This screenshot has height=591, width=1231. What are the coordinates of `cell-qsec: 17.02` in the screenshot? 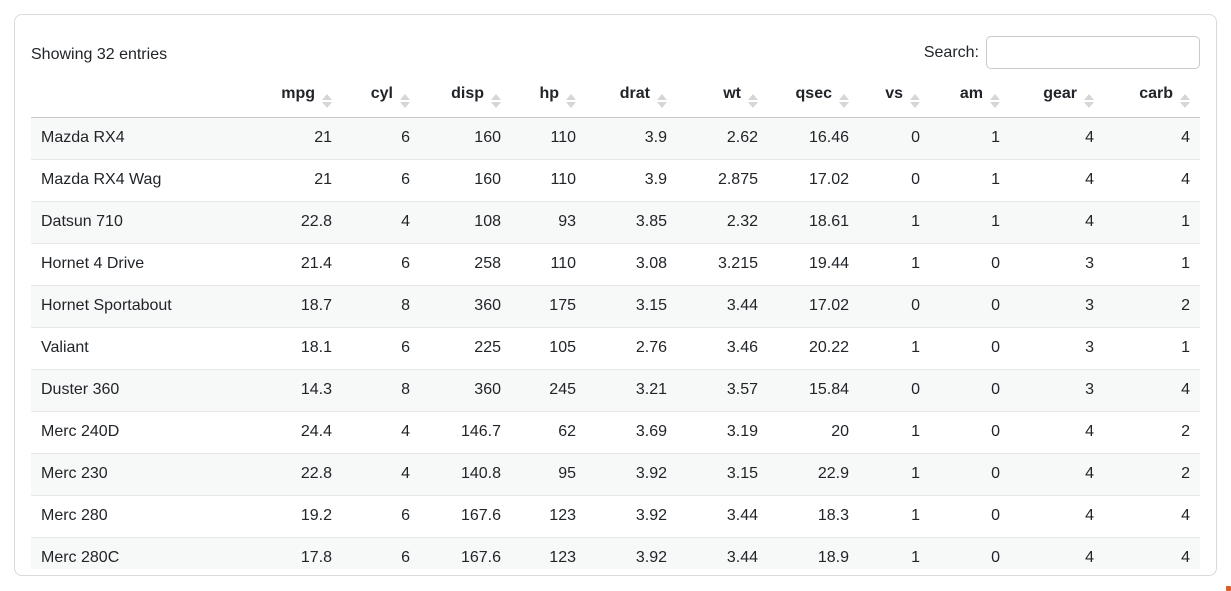 It's located at (813, 306).